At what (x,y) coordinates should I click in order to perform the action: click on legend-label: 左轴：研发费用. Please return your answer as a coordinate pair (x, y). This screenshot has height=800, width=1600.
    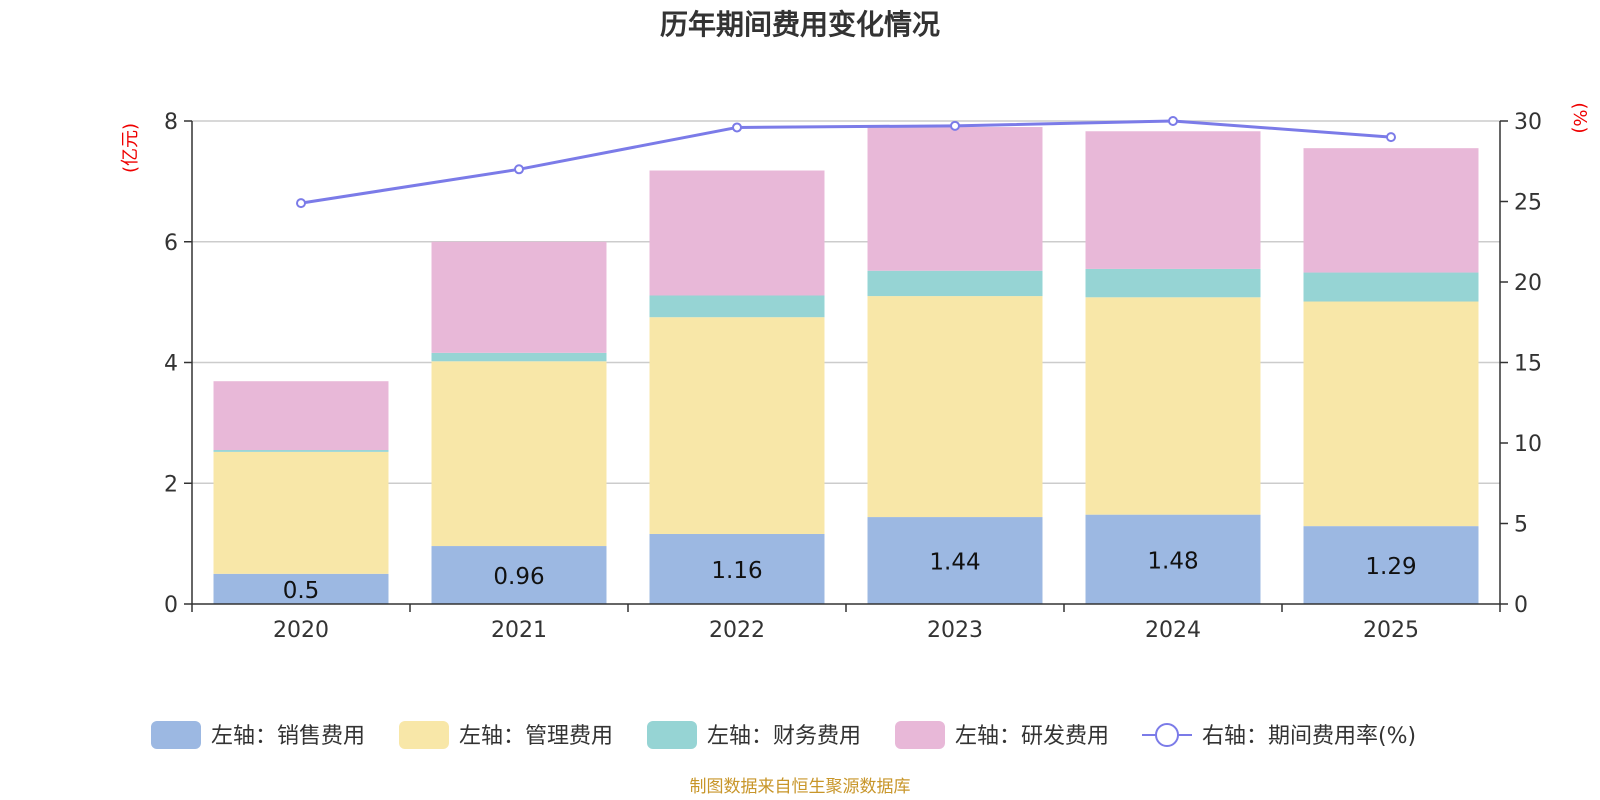
    Looking at the image, I should click on (1032, 736).